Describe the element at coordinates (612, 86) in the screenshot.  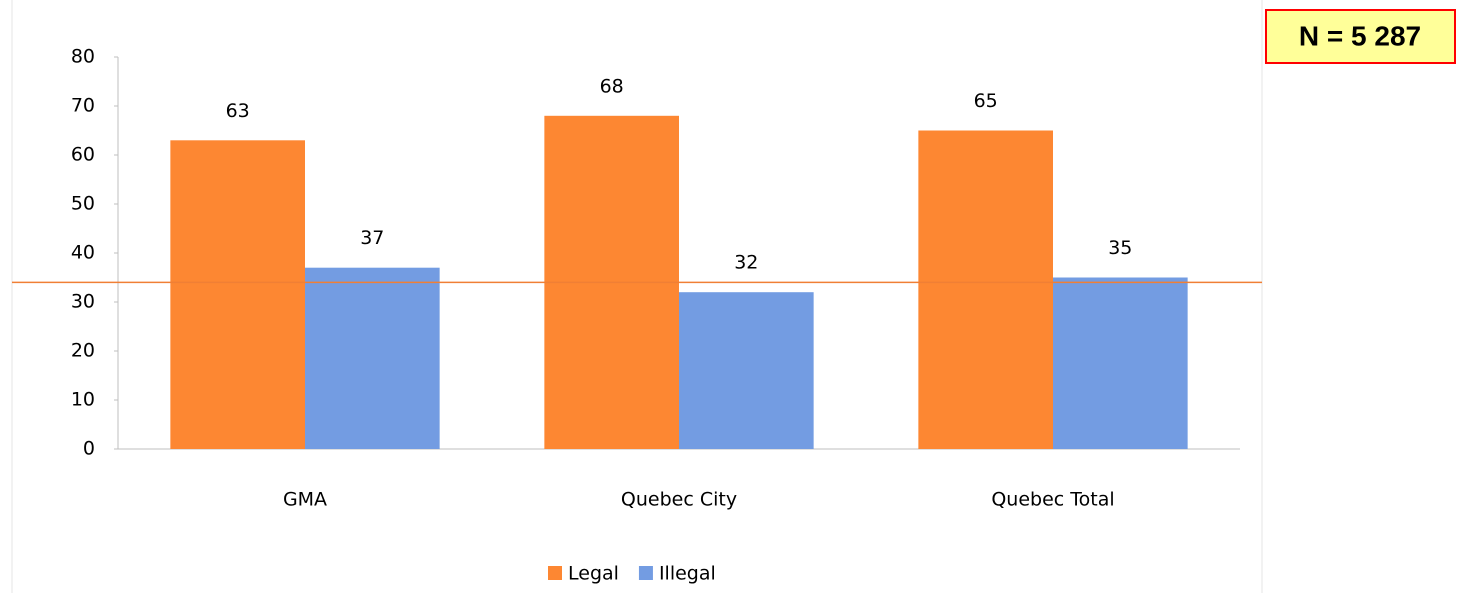
I see `data-label: 68` at that location.